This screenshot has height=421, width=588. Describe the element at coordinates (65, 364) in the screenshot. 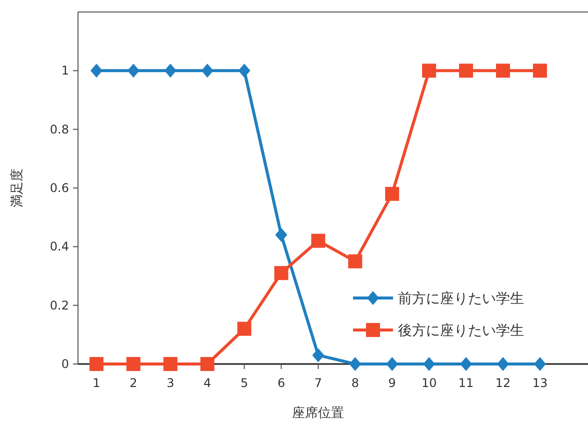

I see `y-tick-label: 0` at that location.